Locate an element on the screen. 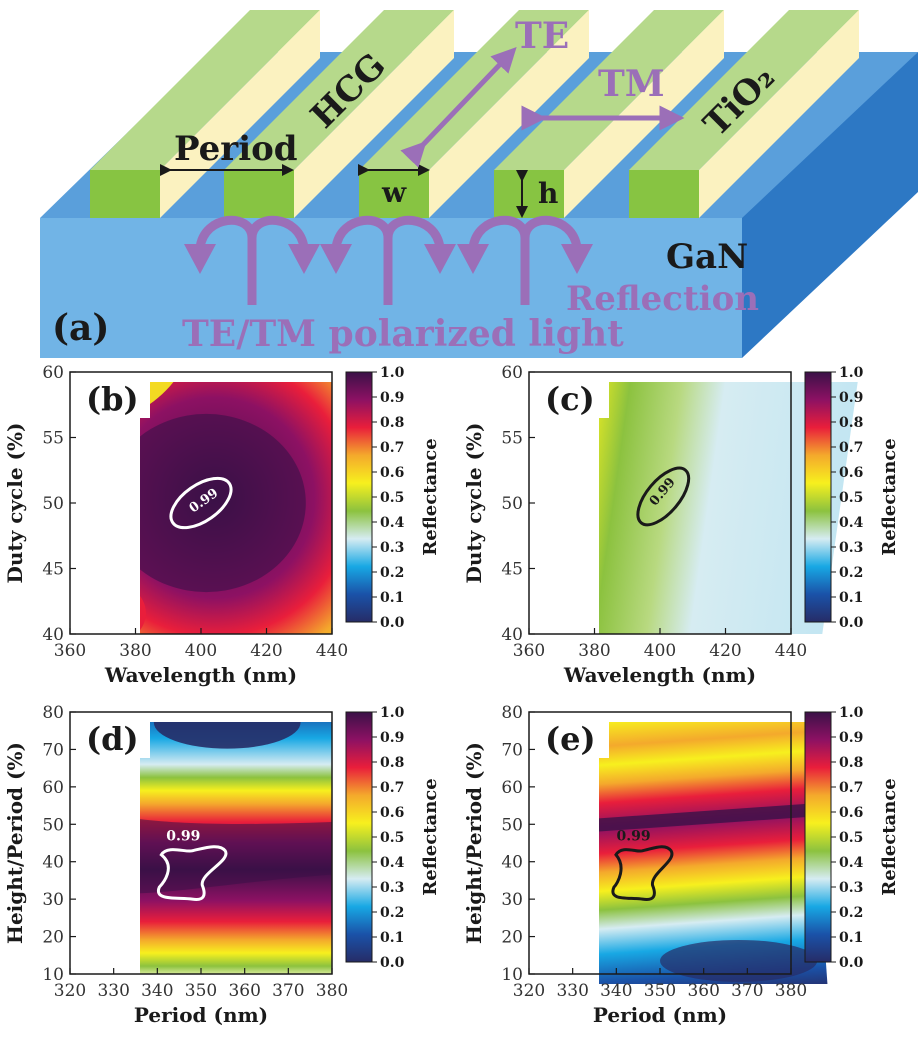  contour-label: 0.99 is located at coordinates (634, 837).